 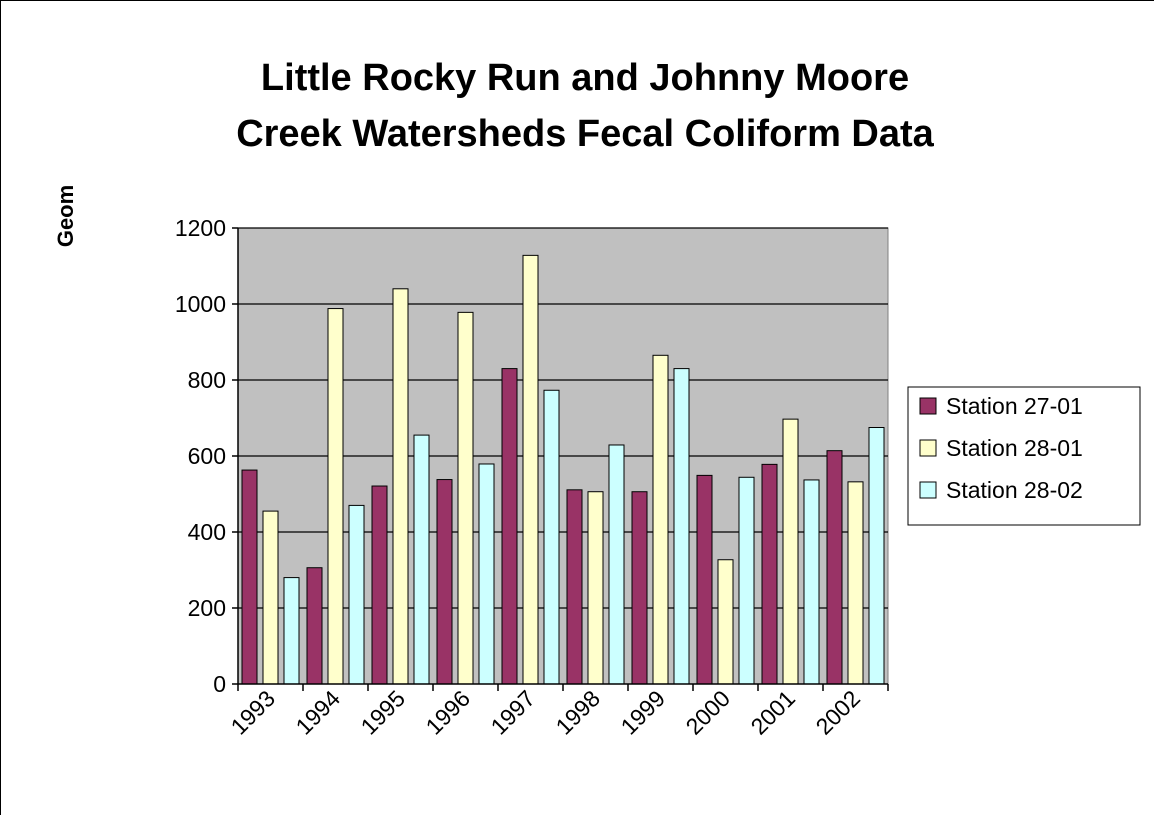 What do you see at coordinates (746, 580) in the screenshot?
I see `bar-station-28-02-2000` at bounding box center [746, 580].